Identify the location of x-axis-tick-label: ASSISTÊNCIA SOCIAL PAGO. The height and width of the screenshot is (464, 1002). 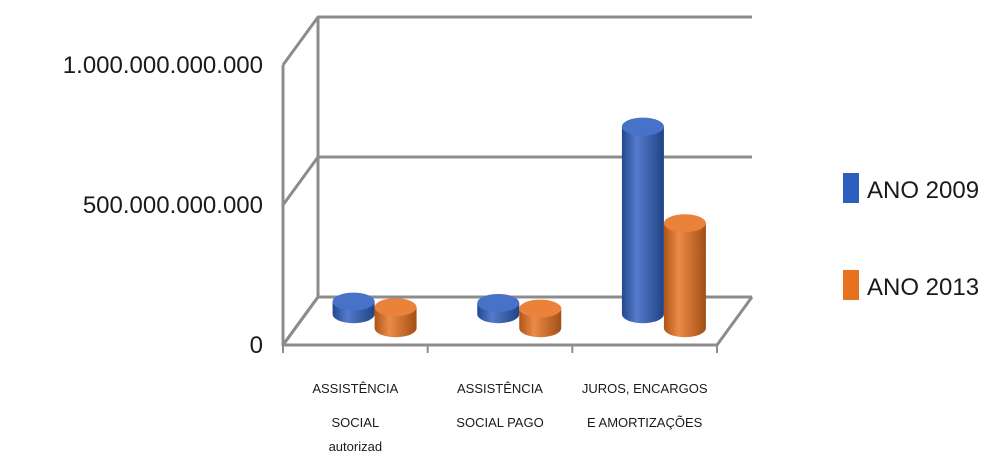
(499, 405).